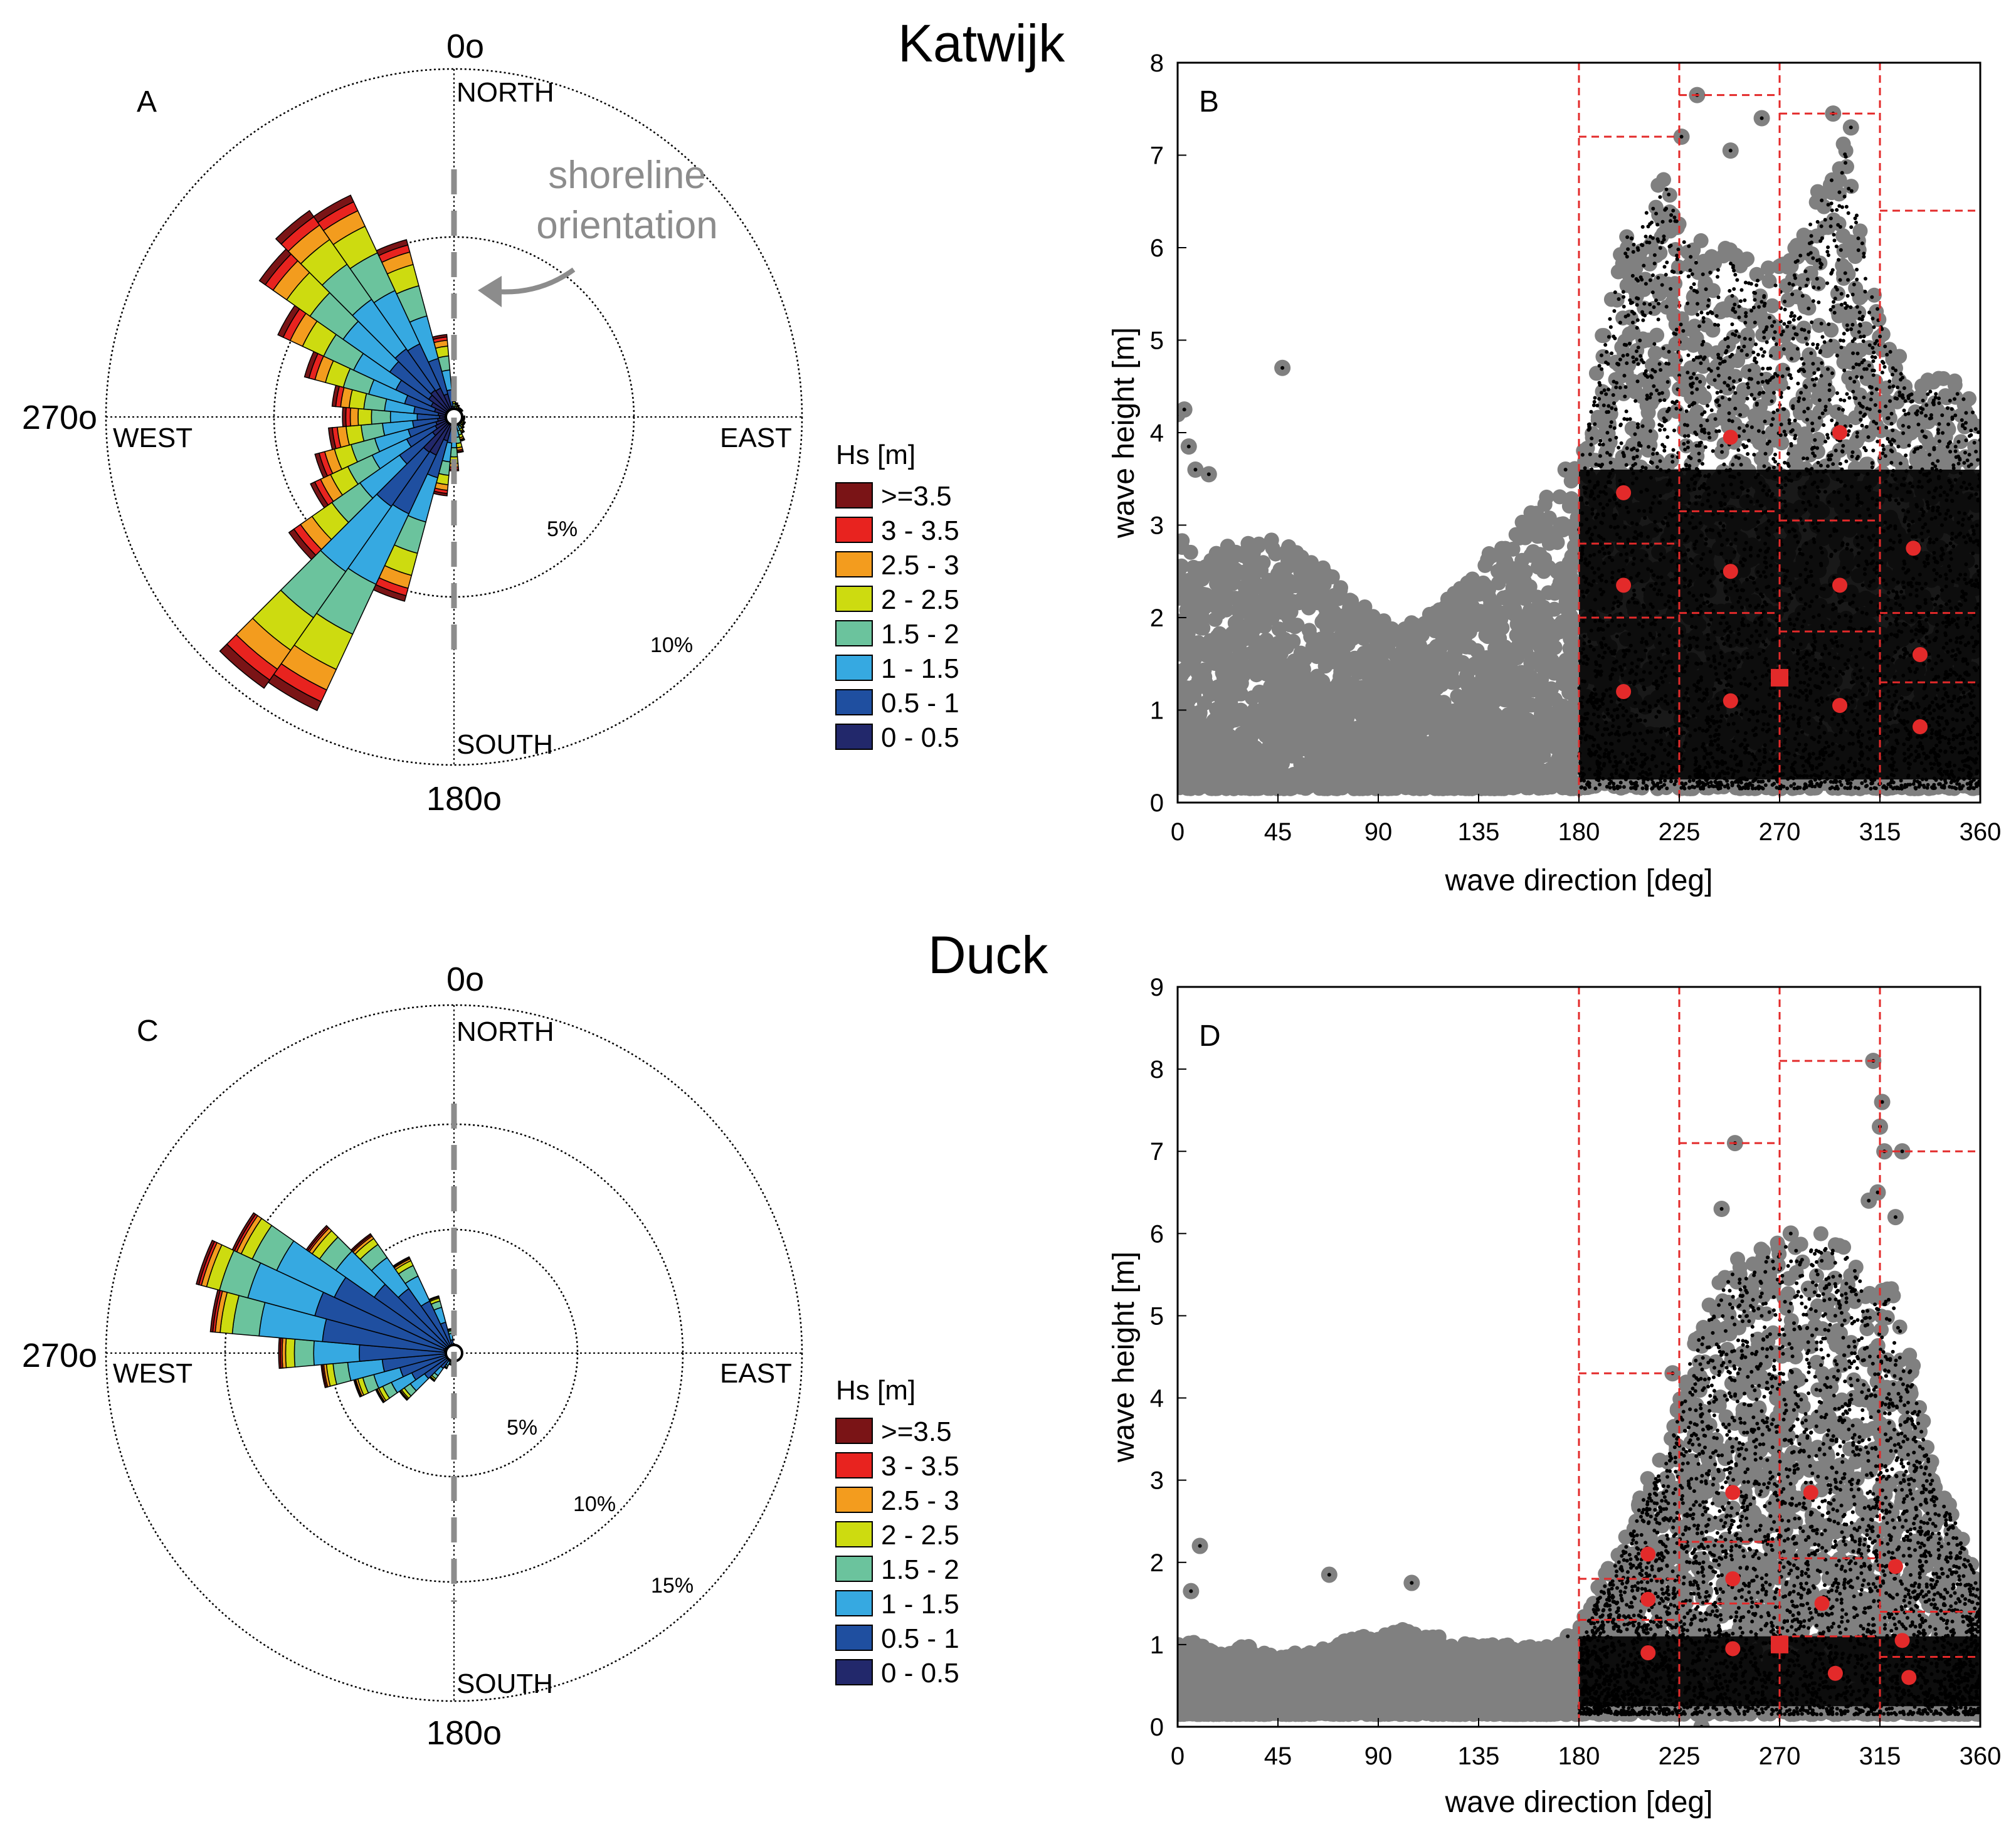 The width and height of the screenshot is (2016, 1834). What do you see at coordinates (916, 497) in the screenshot?
I see `legend-label: >=3.5` at bounding box center [916, 497].